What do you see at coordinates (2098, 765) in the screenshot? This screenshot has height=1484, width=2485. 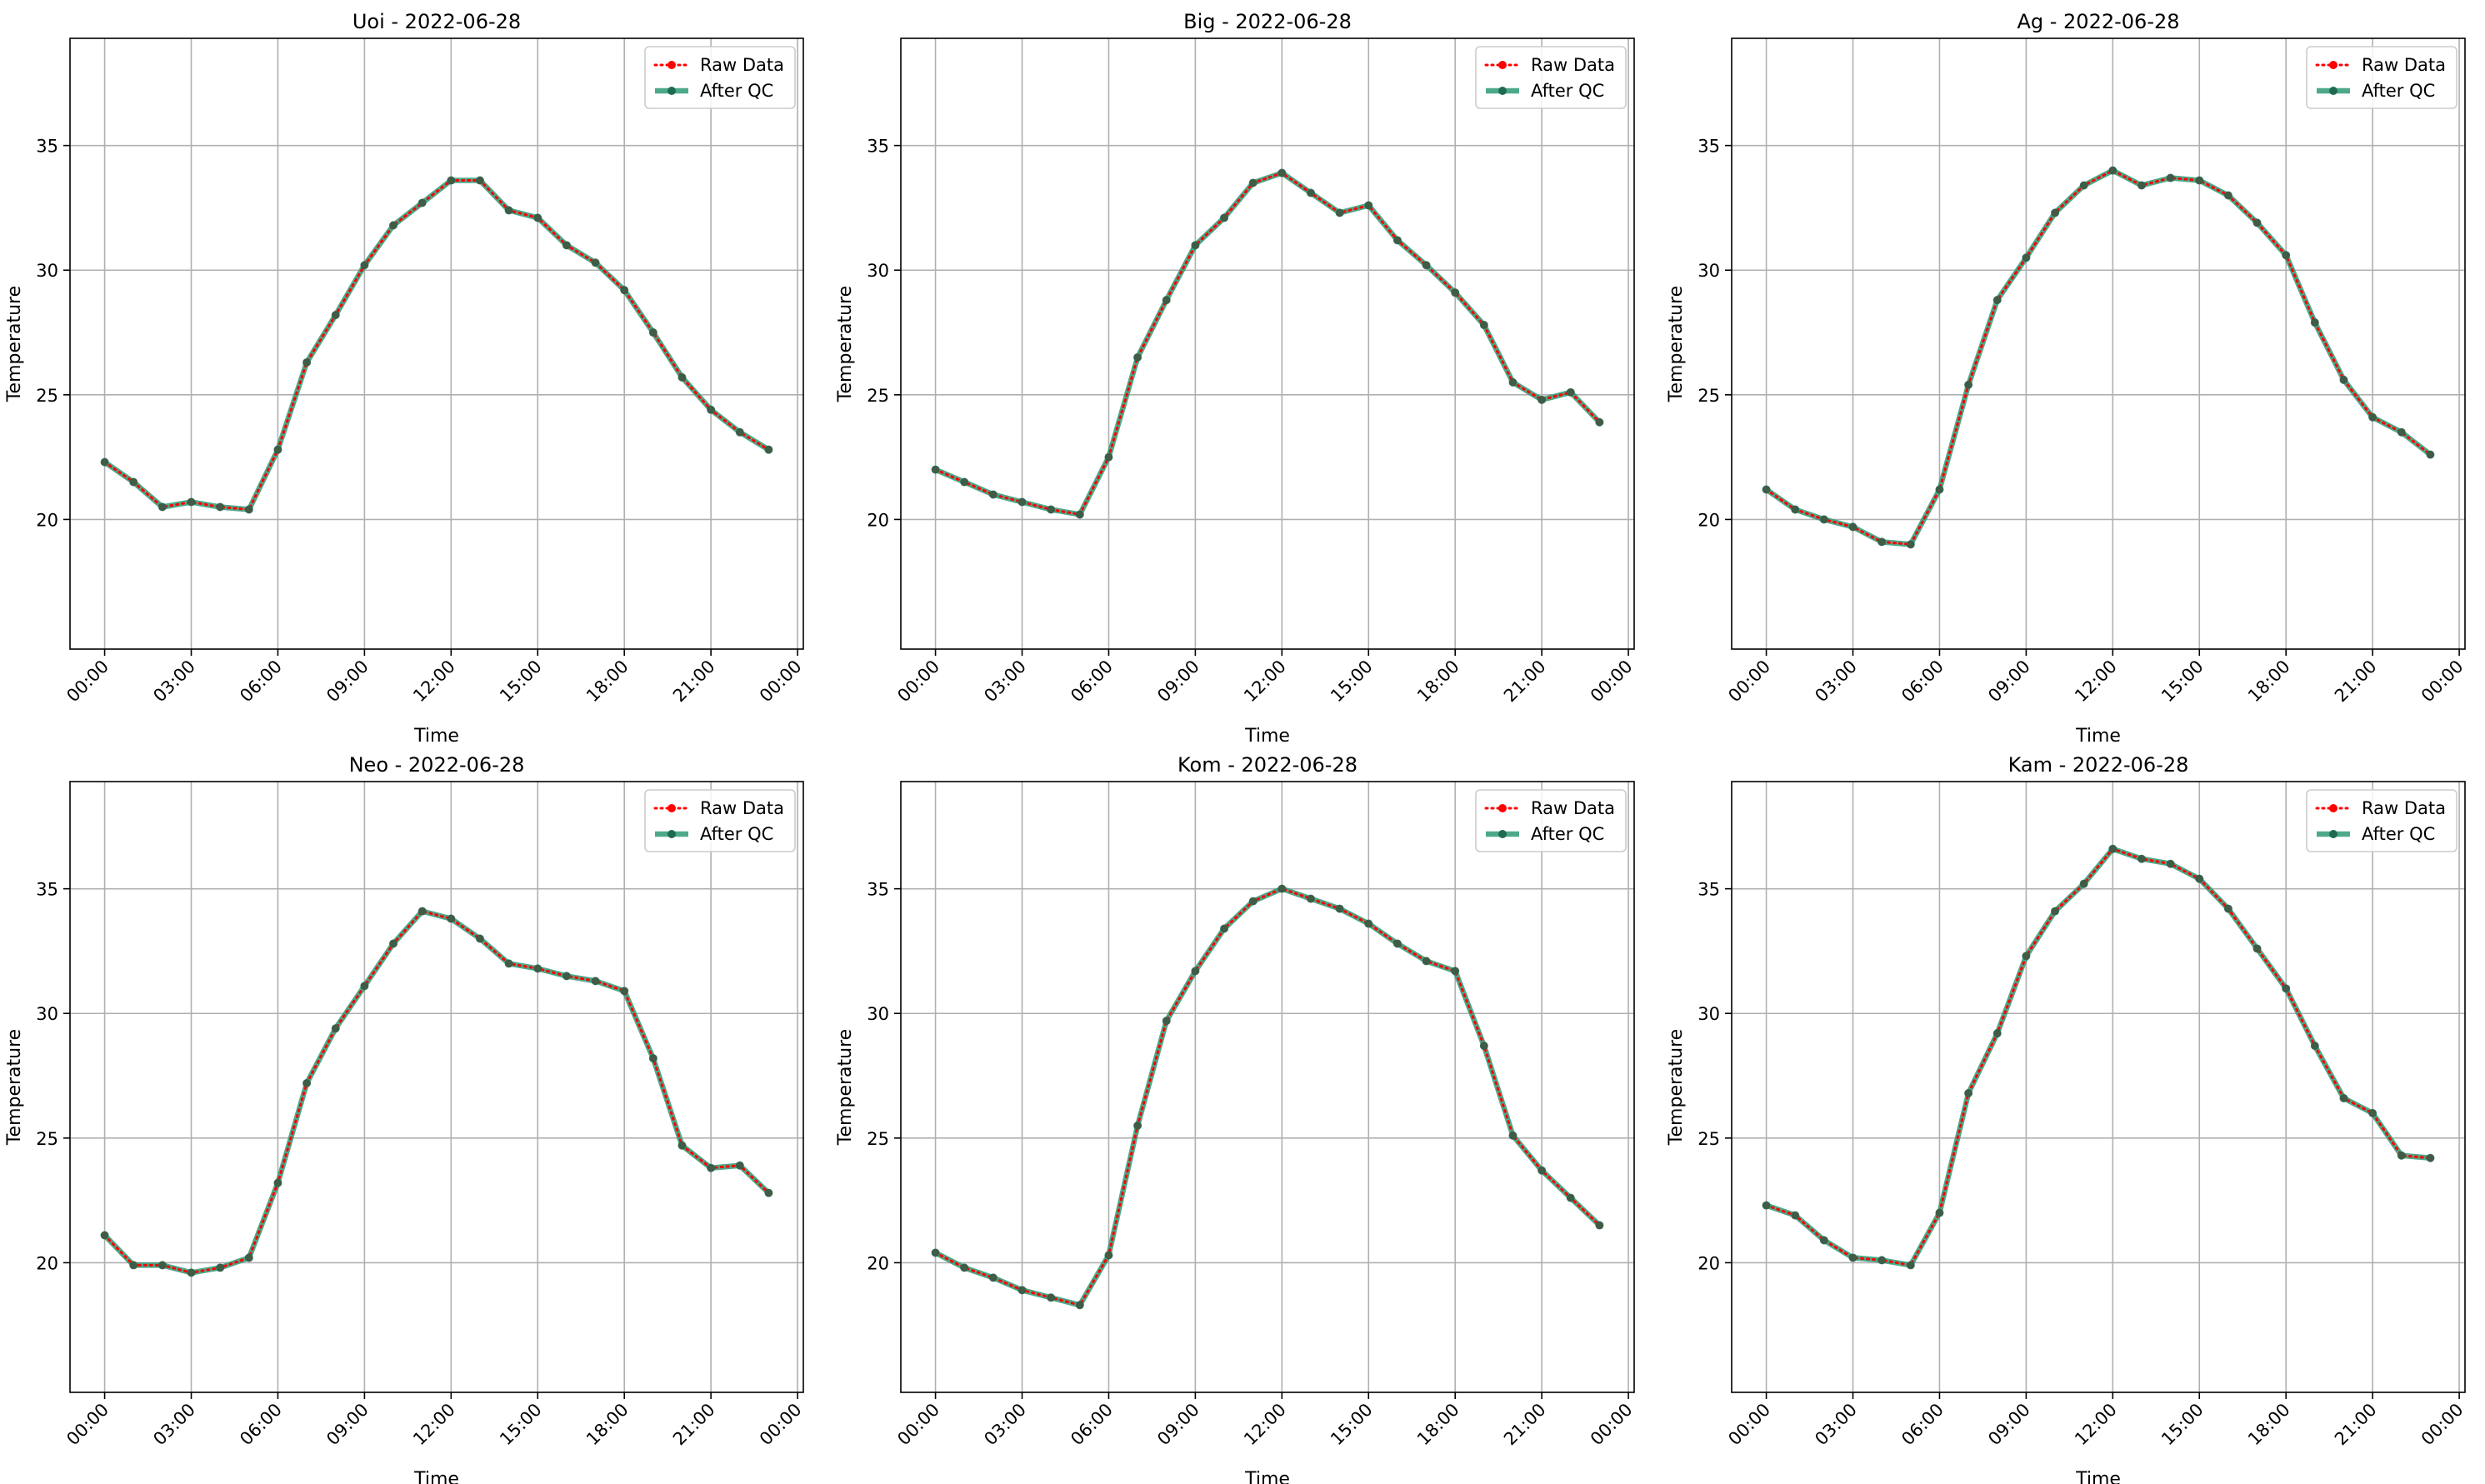 I see `chart-title: Kam - 2022-06-28` at bounding box center [2098, 765].